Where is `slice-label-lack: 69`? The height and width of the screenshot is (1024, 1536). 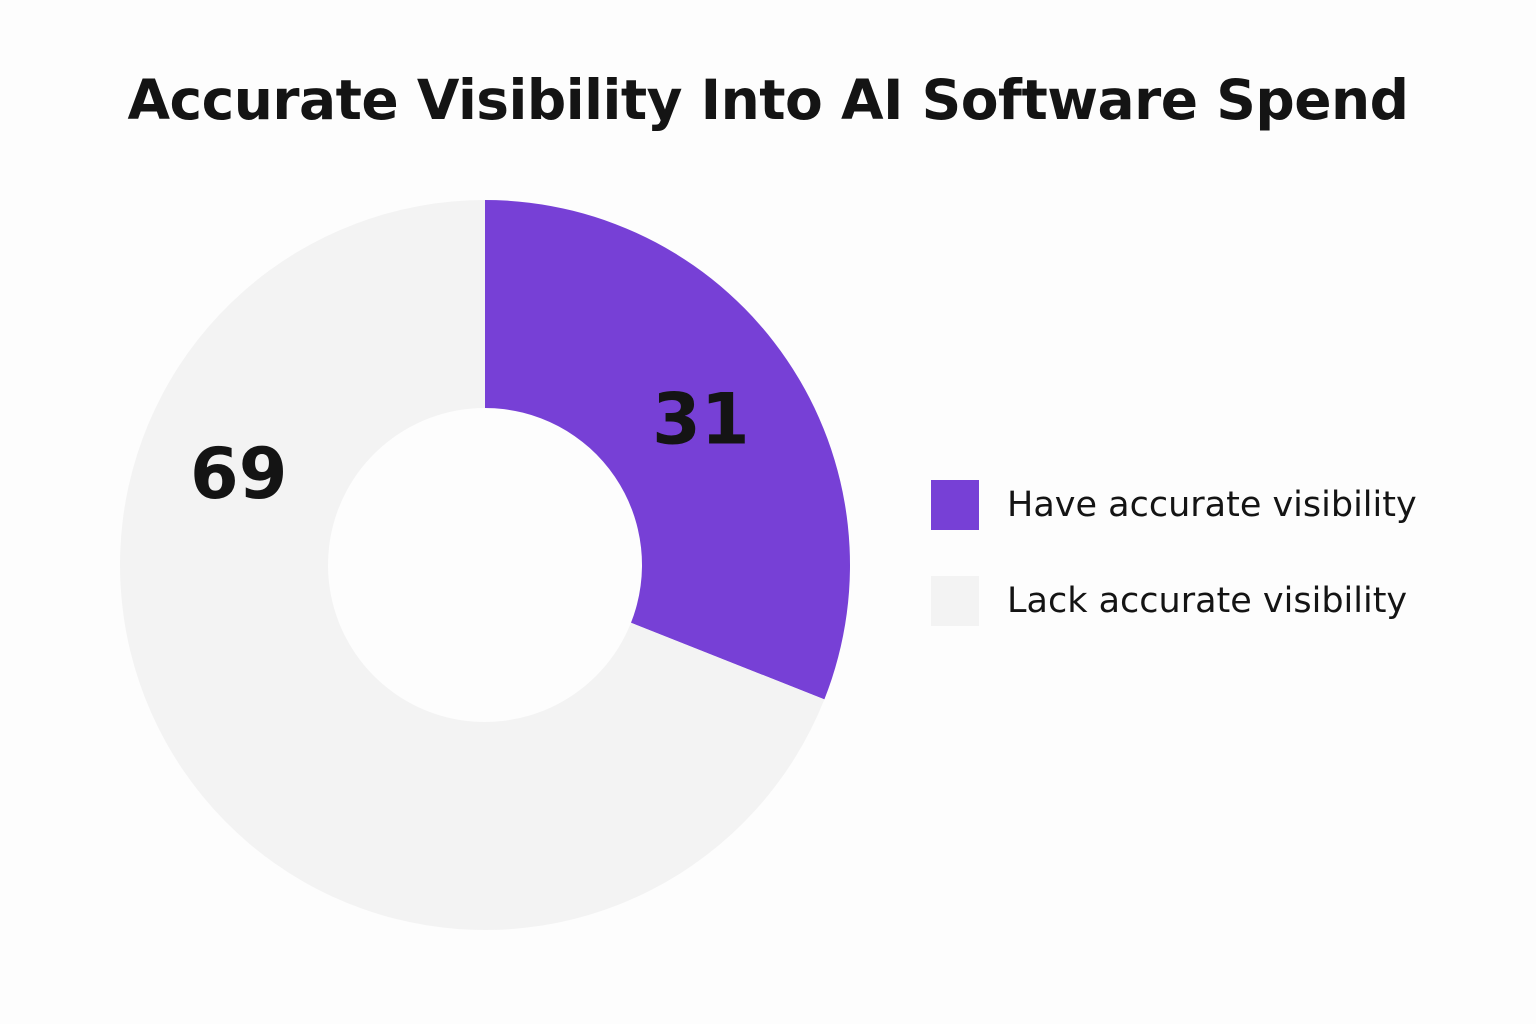
slice-label-lack: 69 is located at coordinates (238, 474).